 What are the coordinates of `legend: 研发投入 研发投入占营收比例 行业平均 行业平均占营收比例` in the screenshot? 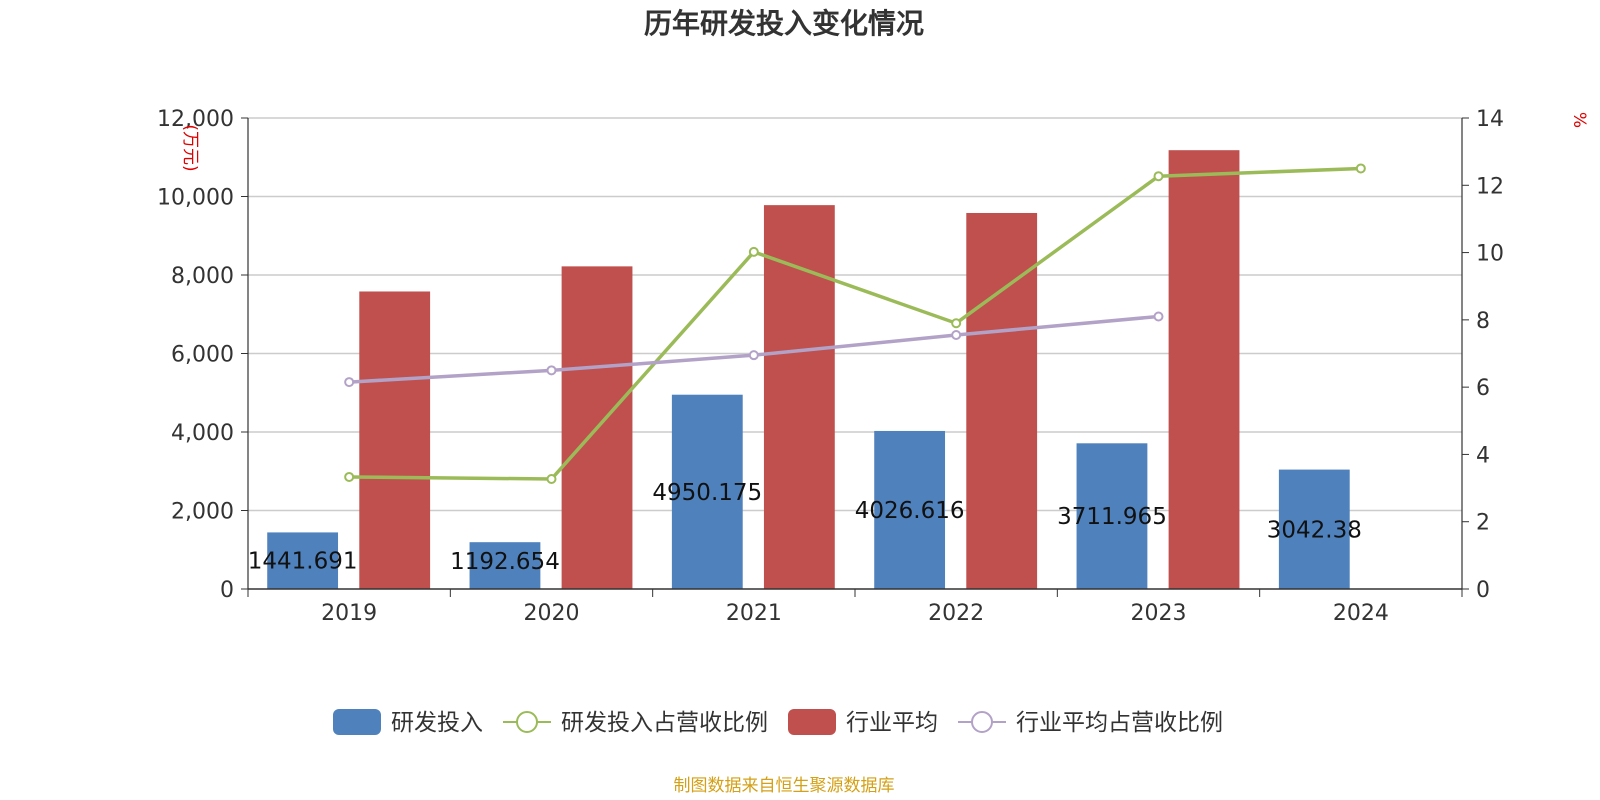 It's located at (778, 722).